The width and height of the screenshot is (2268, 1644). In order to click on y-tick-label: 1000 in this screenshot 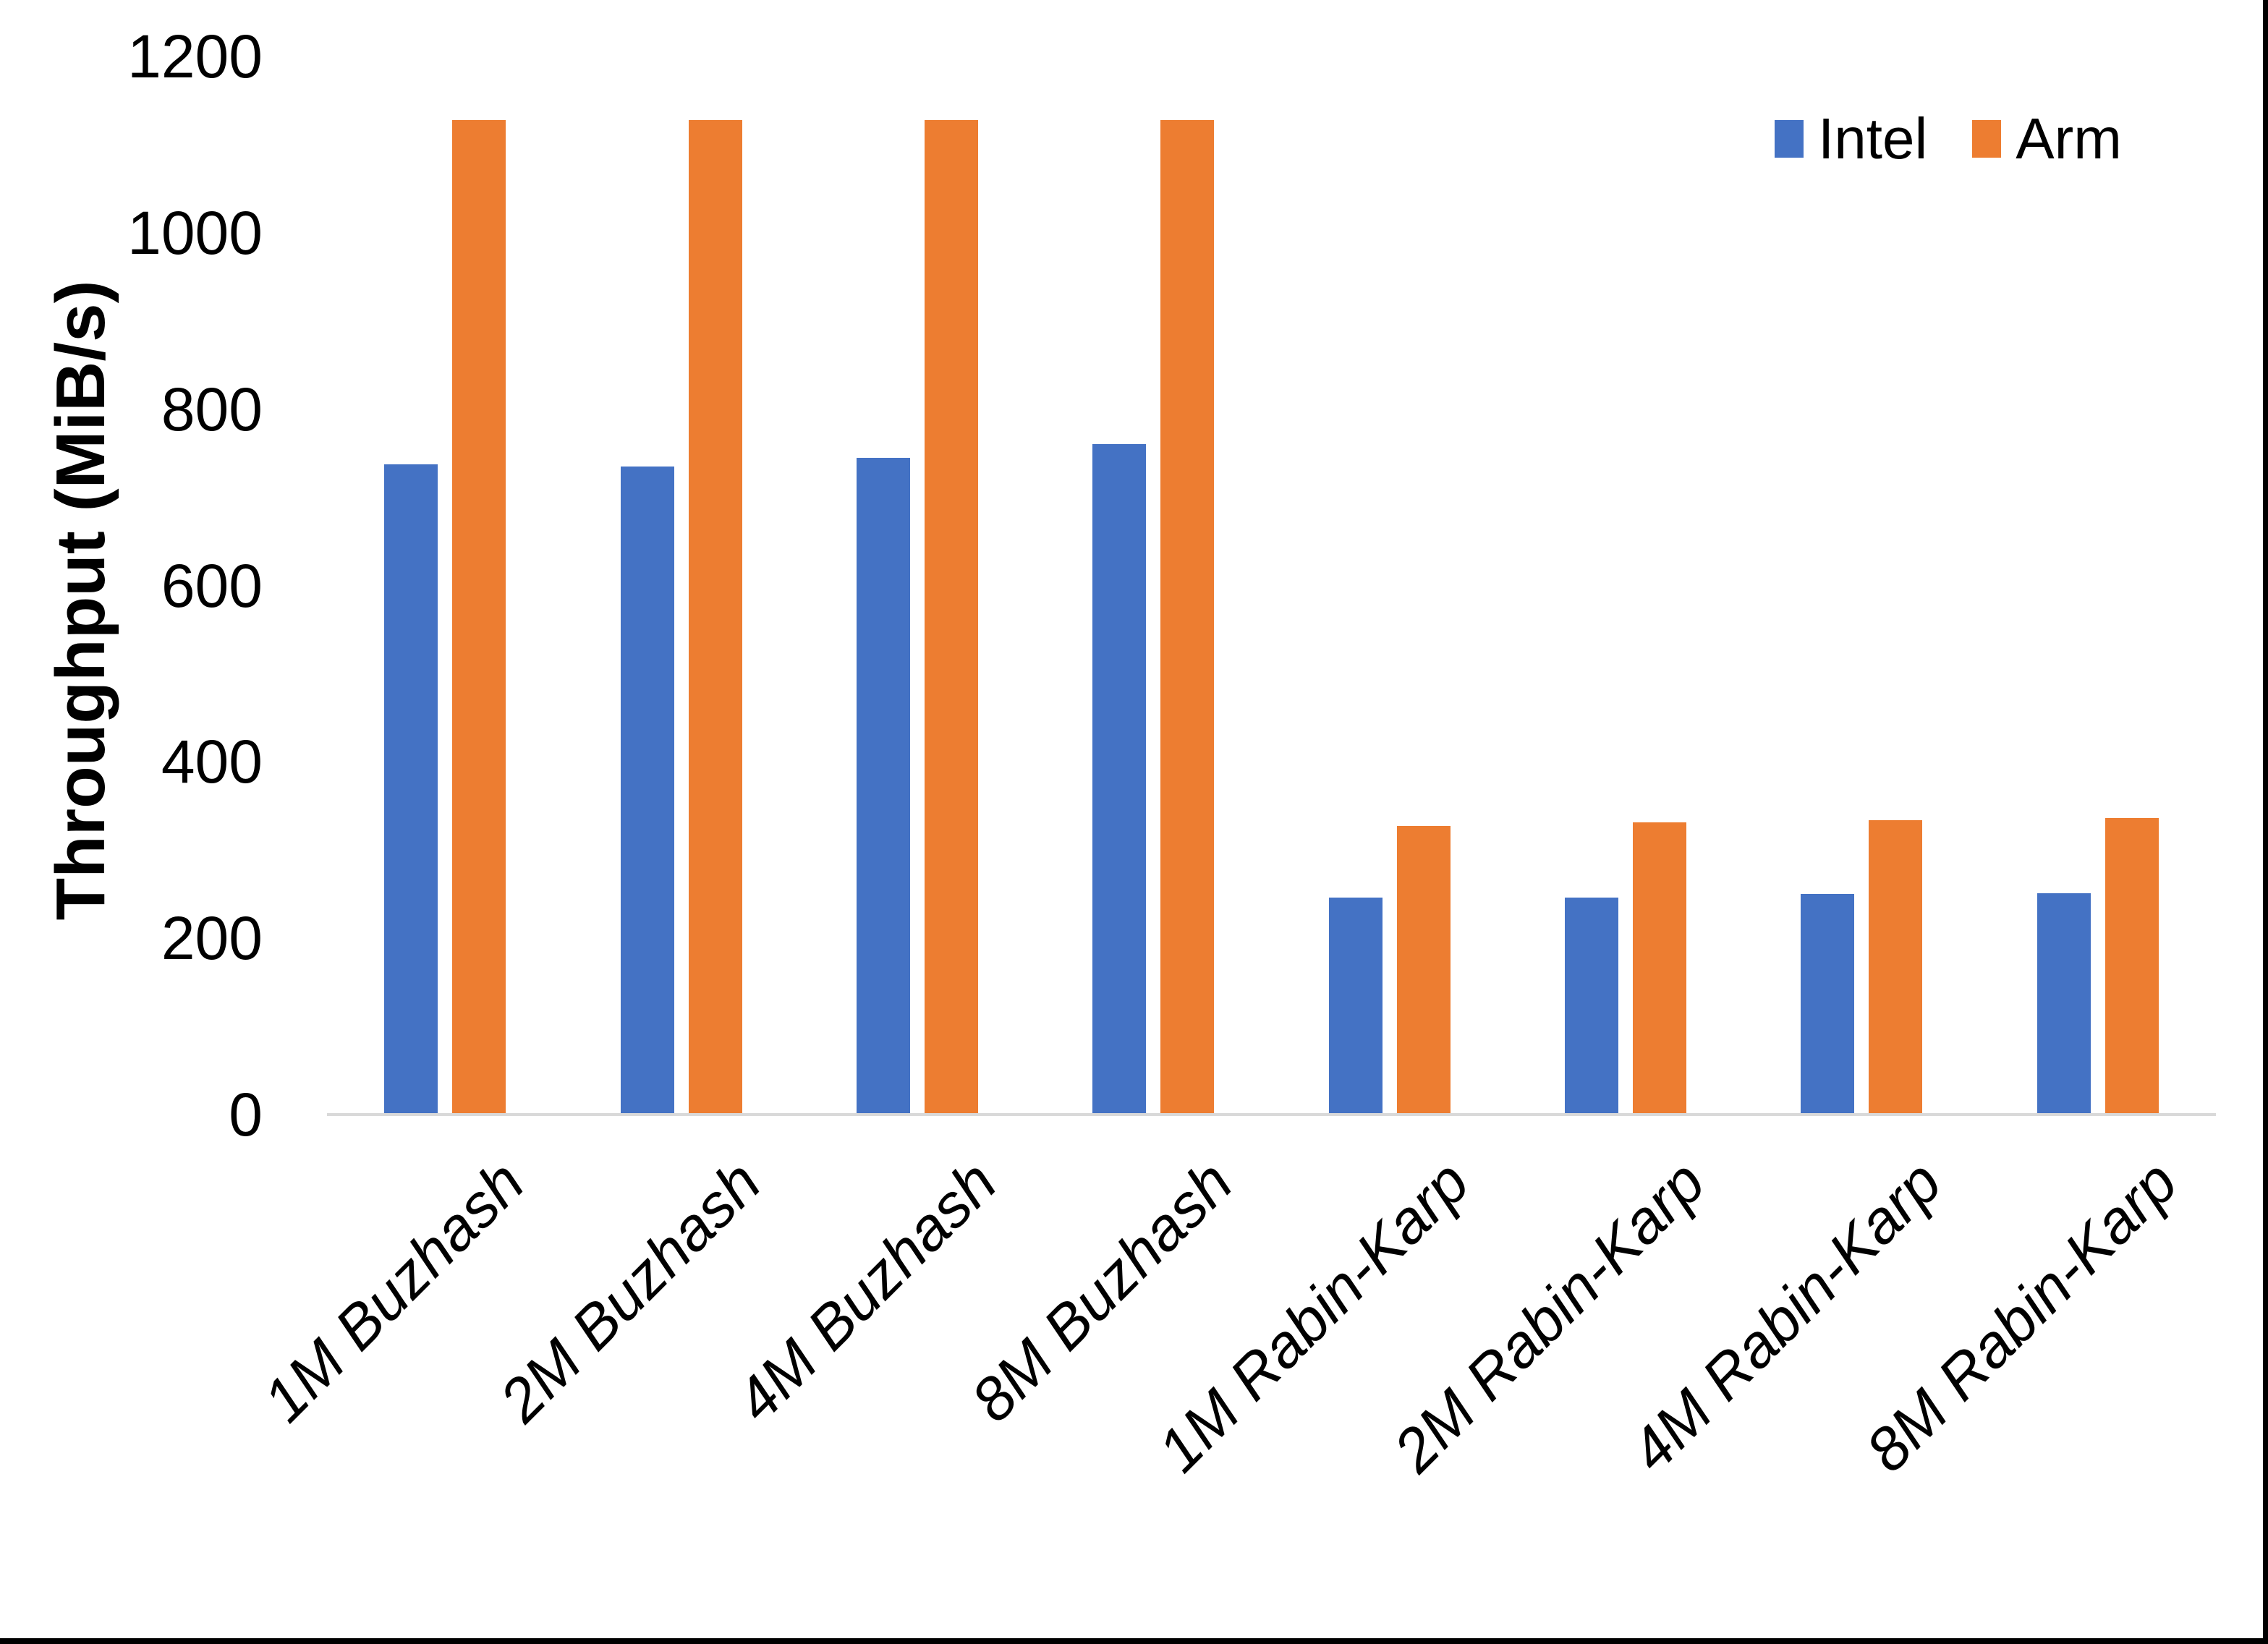, I will do `click(195, 232)`.